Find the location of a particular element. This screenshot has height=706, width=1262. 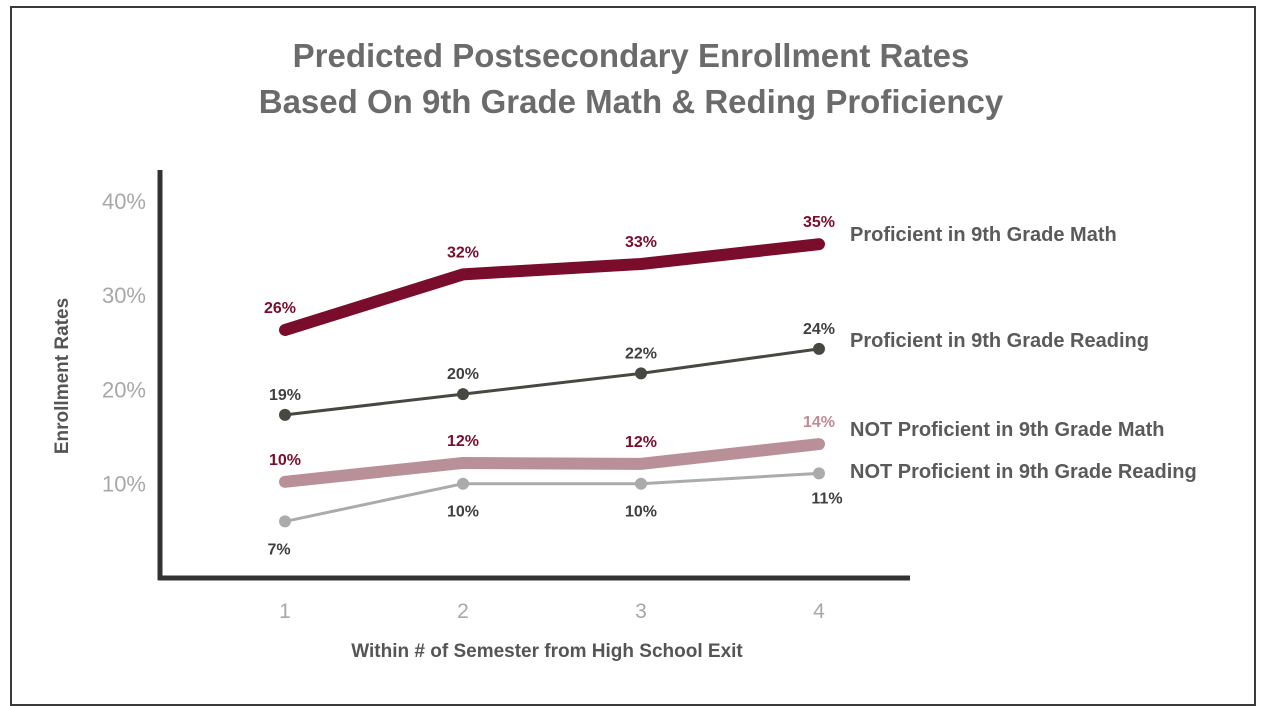

data-label: 32% is located at coordinates (463, 252).